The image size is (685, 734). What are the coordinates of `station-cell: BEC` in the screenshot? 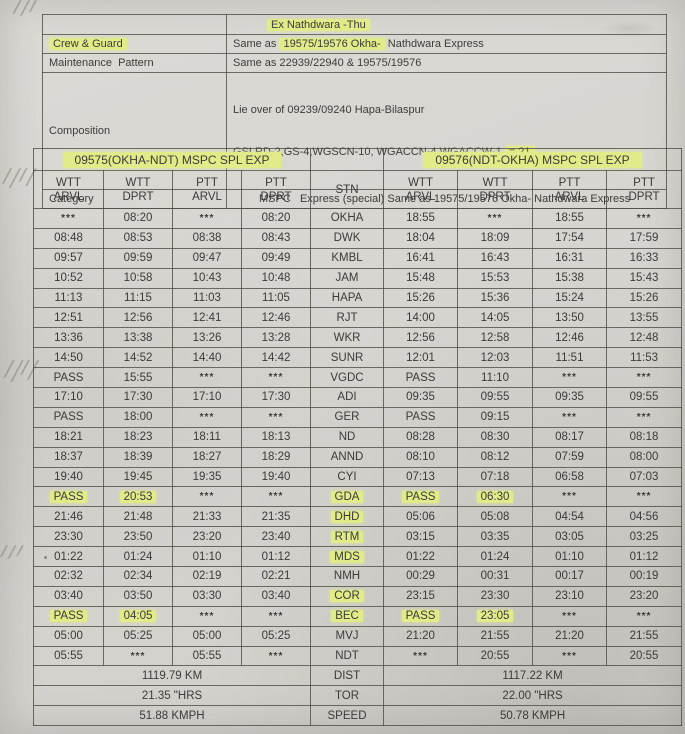 It's located at (347, 616).